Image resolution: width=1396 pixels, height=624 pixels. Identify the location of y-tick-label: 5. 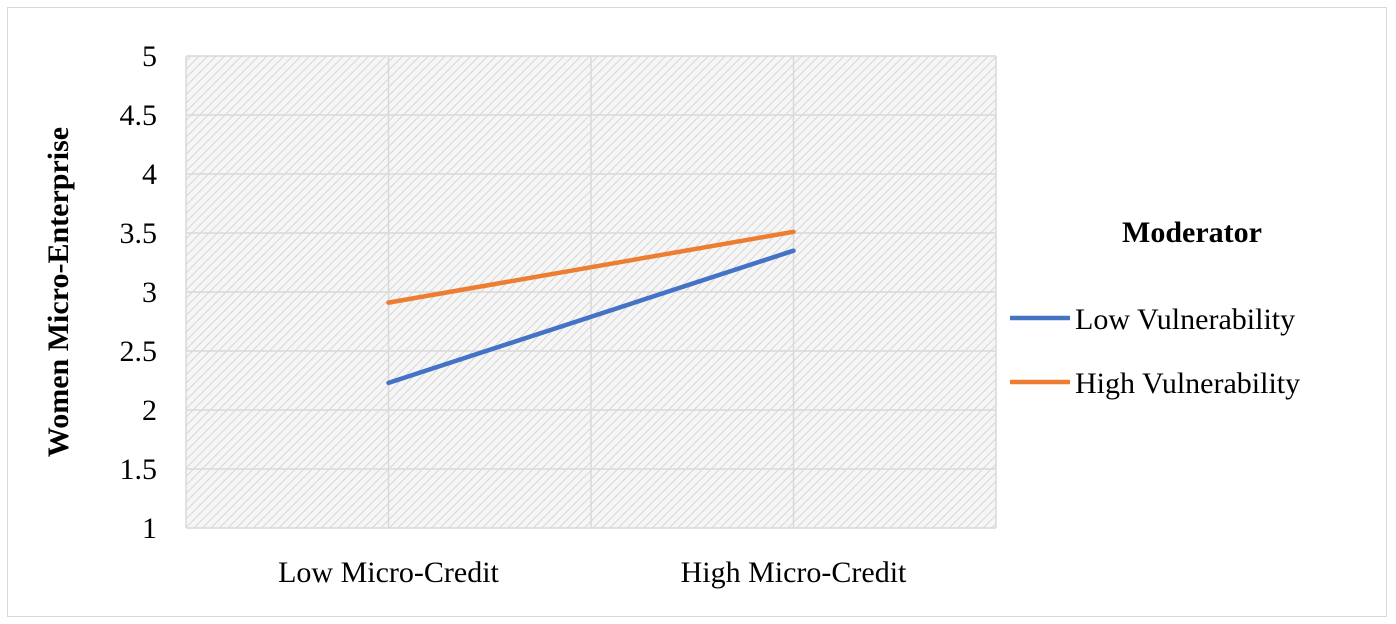
(149, 56).